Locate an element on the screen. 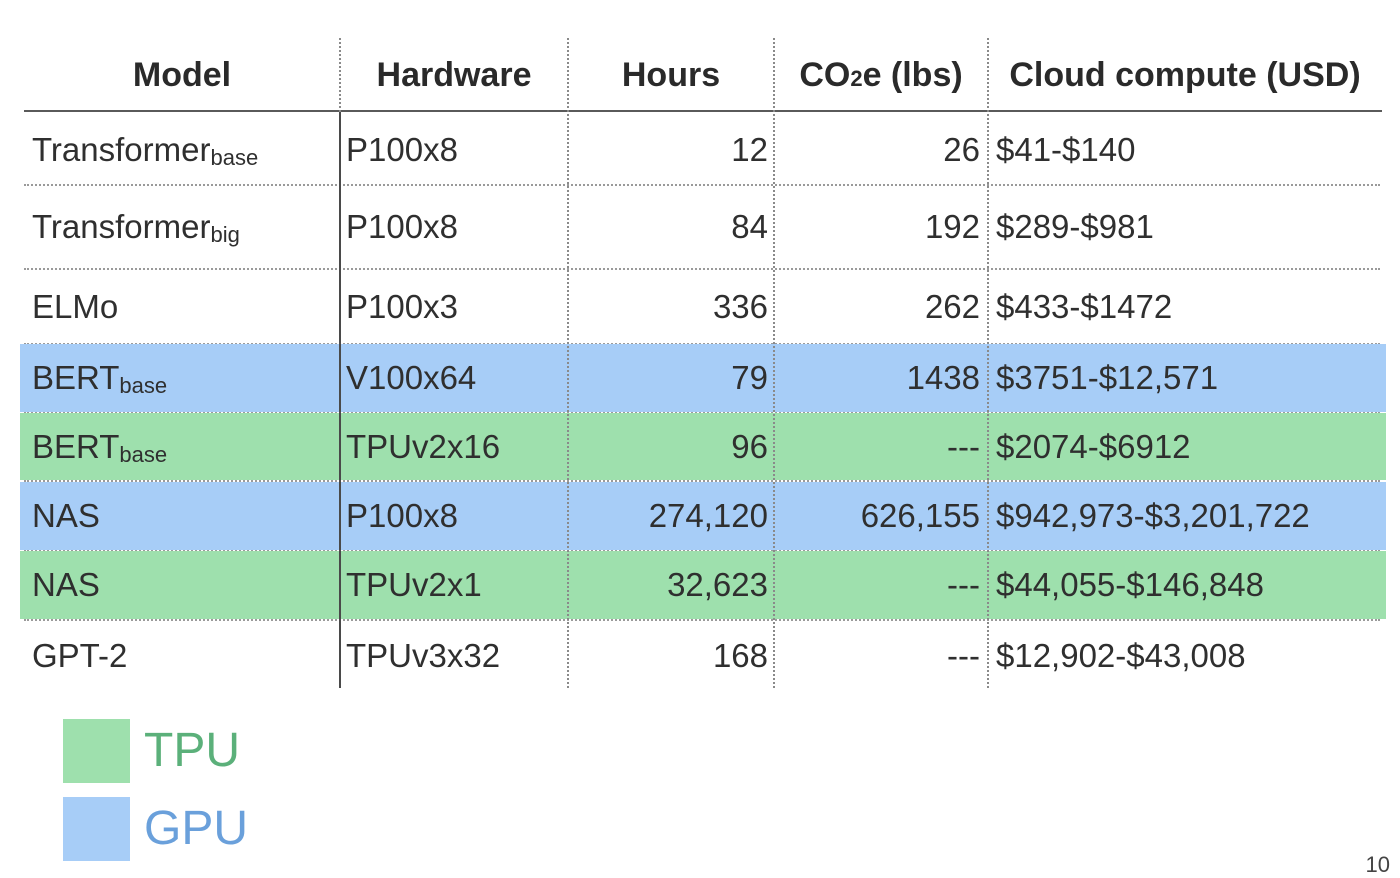 The image size is (1400, 878). header-co2-subscript: 2 is located at coordinates (856, 78).